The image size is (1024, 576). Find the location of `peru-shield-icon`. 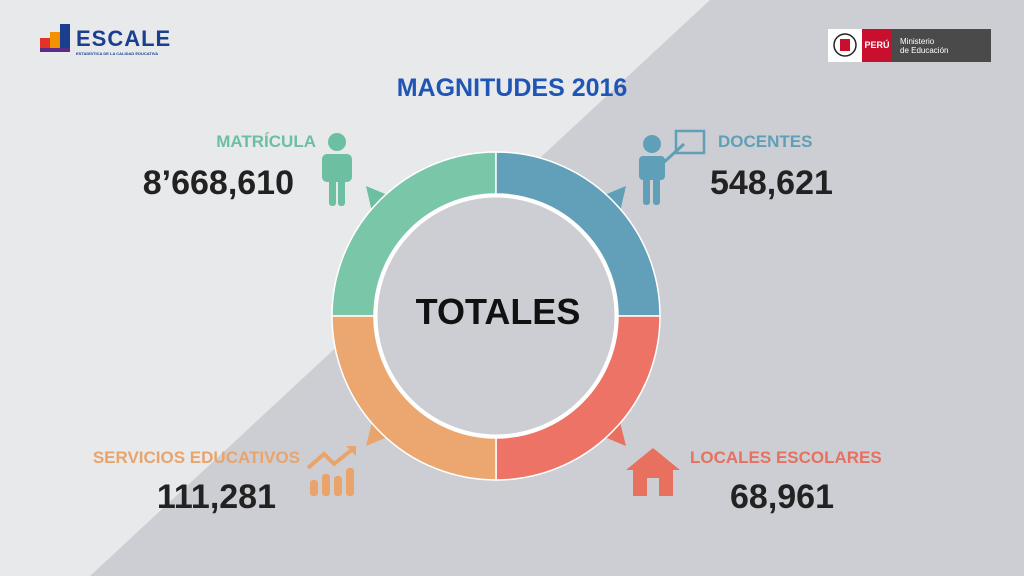

peru-shield-icon is located at coordinates (845, 45).